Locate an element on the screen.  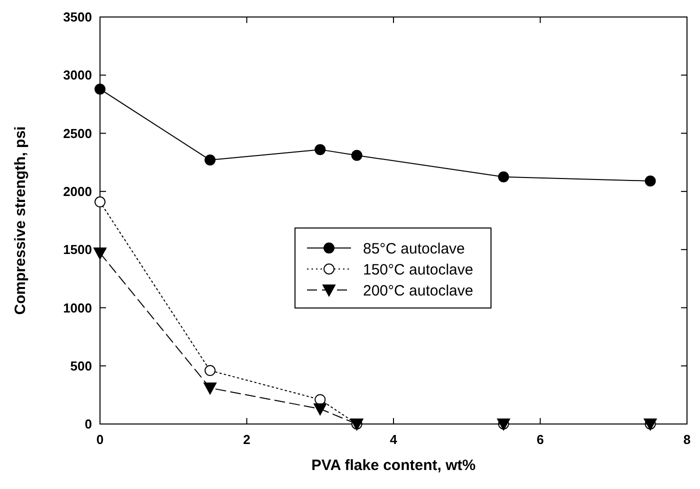
x-tick-label: 4 is located at coordinates (394, 439).